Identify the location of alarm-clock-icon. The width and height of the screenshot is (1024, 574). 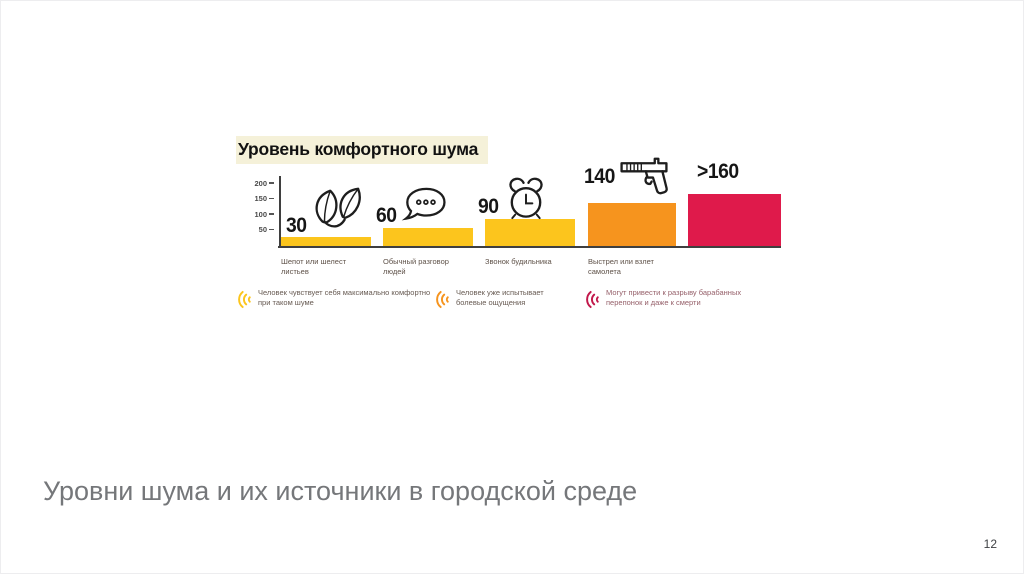
(526, 198).